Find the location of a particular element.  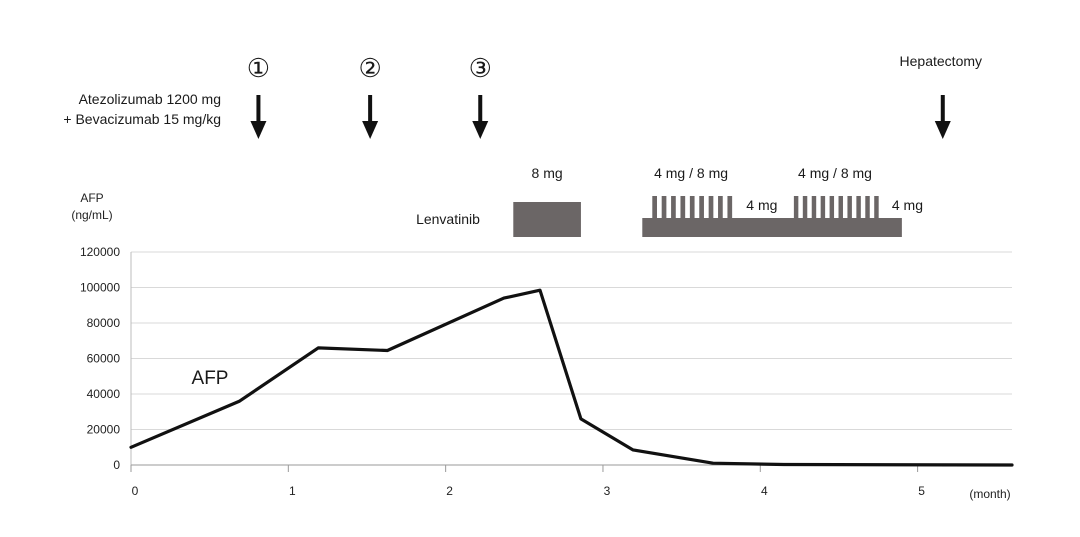

bevacizumab-label: + Bevacizumab 15 mg/kg is located at coordinates (142, 119).